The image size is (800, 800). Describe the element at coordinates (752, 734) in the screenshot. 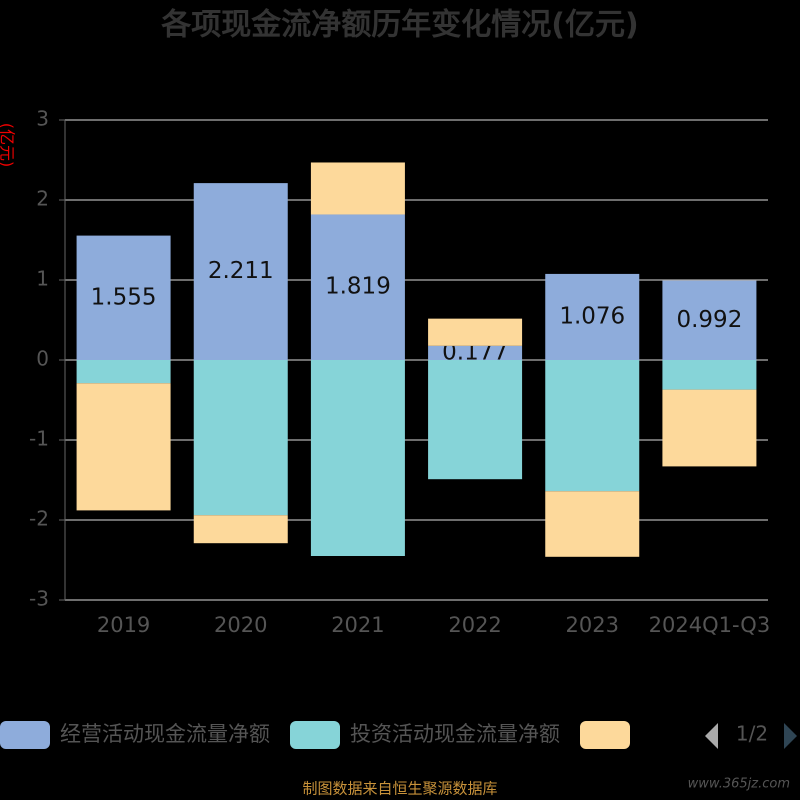

I see `legend-page: 1/2` at that location.